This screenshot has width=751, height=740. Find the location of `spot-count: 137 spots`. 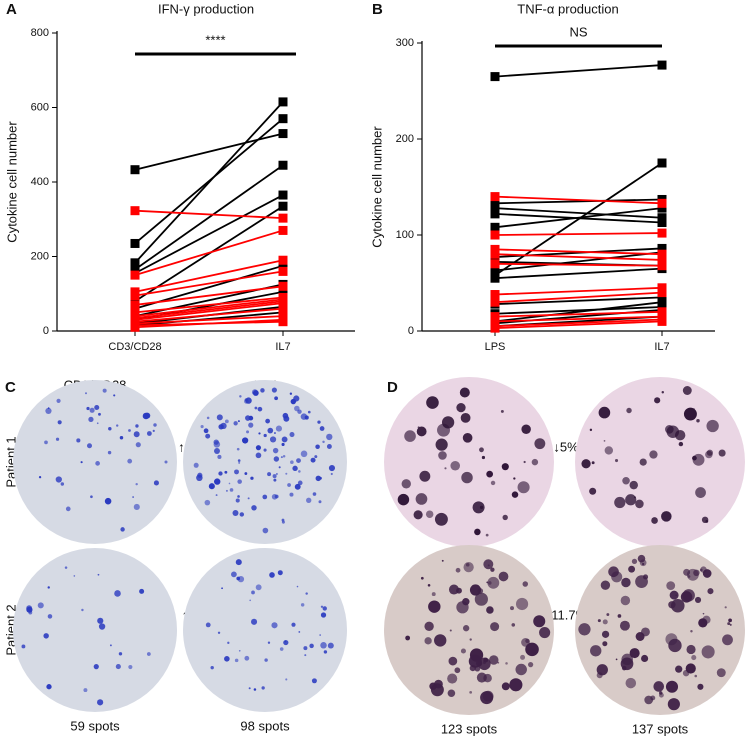

spot-count: 137 spots is located at coordinates (660, 728).